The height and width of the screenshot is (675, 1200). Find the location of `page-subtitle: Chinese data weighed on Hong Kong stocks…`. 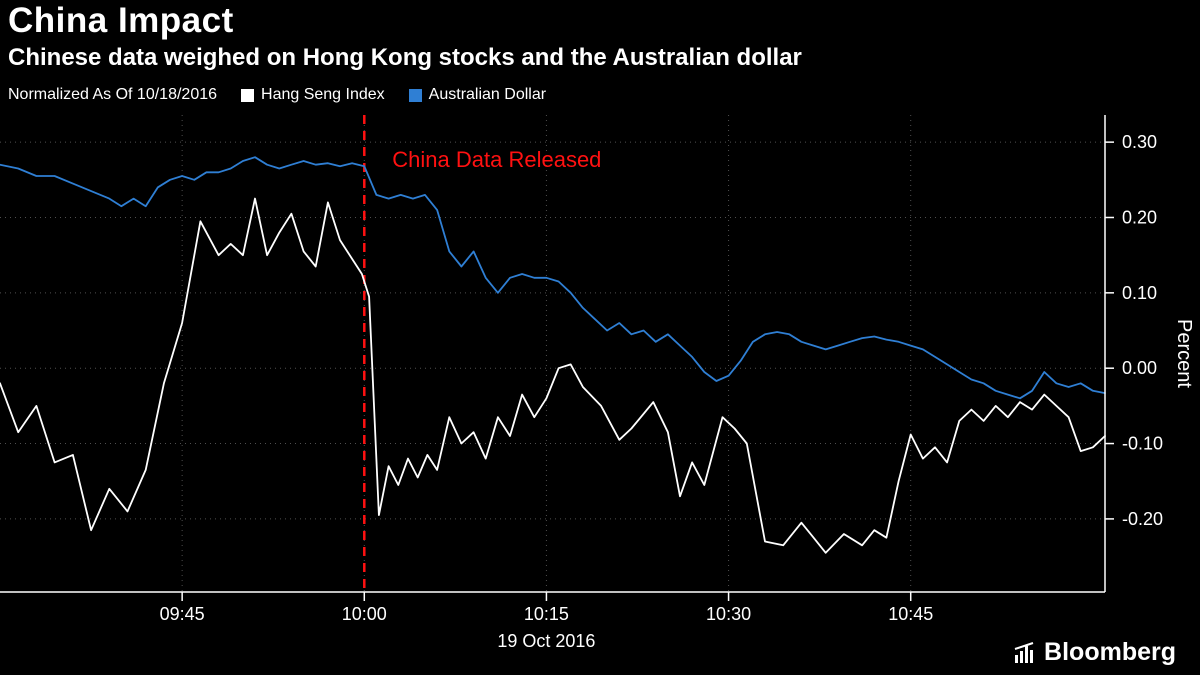

page-subtitle: Chinese data weighed on Hong Kong stocks… is located at coordinates (405, 57).